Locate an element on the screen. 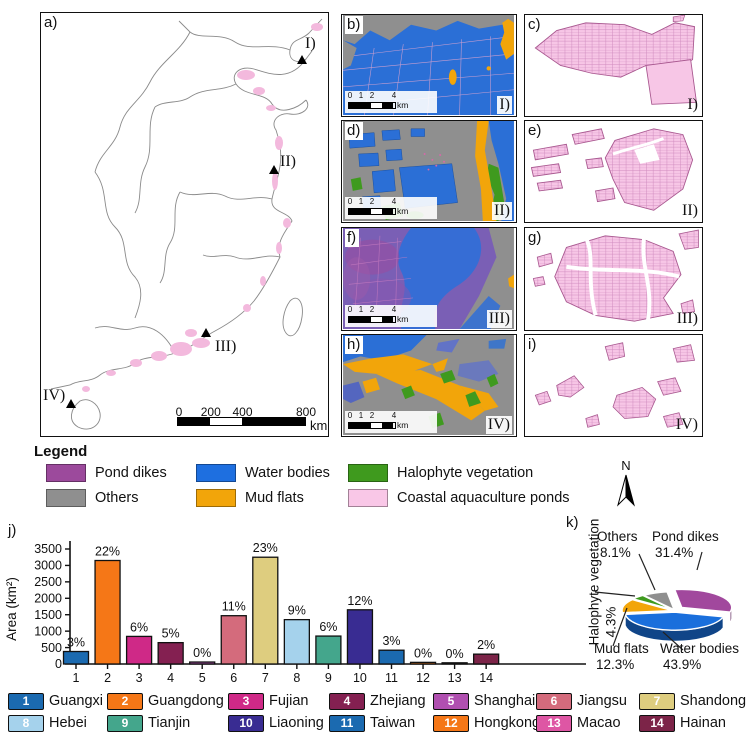  panel-i-ponds-IV: i) IV) is located at coordinates (613, 385).